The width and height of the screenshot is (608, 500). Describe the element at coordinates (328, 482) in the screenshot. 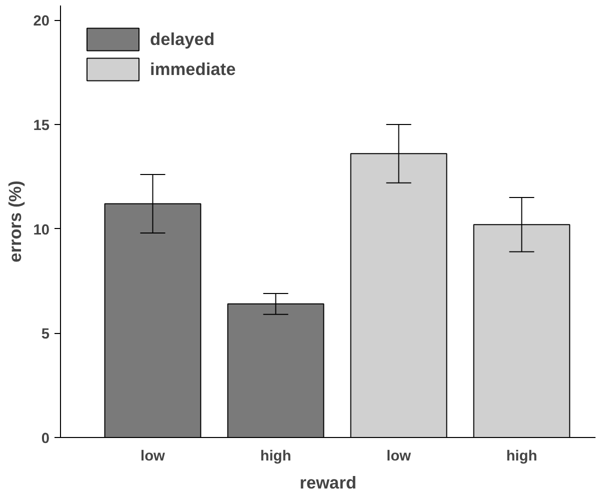

I see `x-axis-title: reward` at that location.